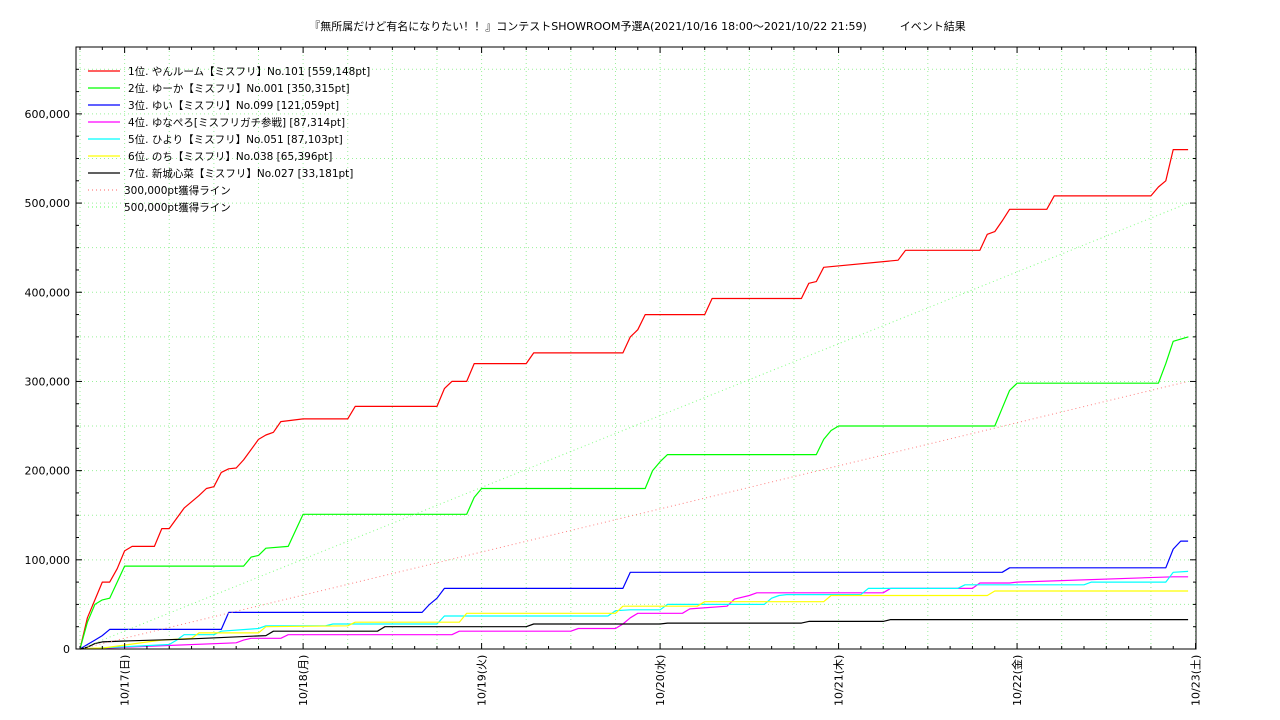 Image resolution: width=1280 pixels, height=720 pixels. I want to click on x-tick-label: 10/17(日), so click(125, 680).